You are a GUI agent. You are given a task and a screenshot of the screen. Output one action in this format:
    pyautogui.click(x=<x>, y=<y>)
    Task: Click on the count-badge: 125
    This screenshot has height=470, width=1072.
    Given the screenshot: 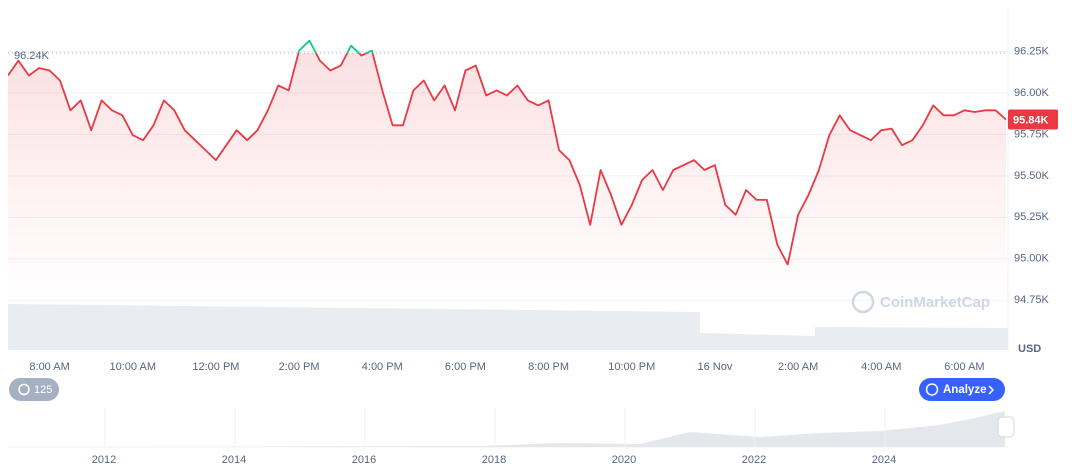 What is the action you would take?
    pyautogui.click(x=34, y=389)
    